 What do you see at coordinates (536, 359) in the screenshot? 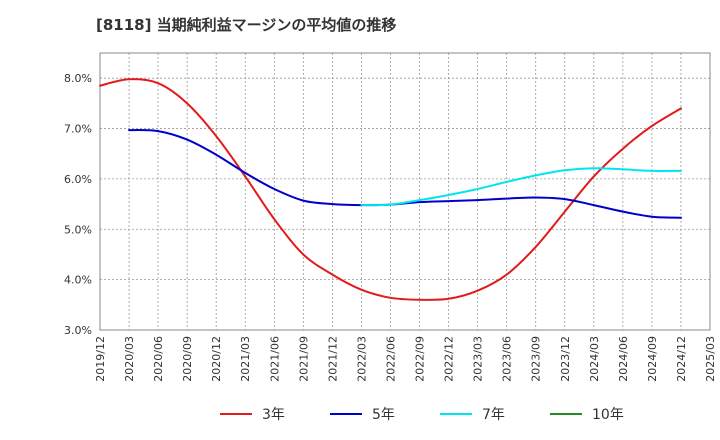
I see `x-tick-label: 2023/09` at bounding box center [536, 359].